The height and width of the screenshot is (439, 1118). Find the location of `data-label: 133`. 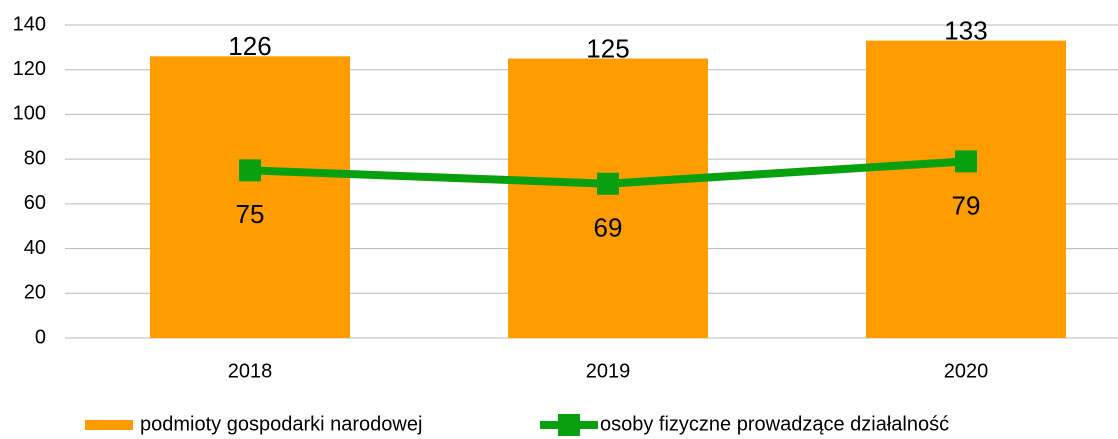

data-label: 133 is located at coordinates (965, 31).